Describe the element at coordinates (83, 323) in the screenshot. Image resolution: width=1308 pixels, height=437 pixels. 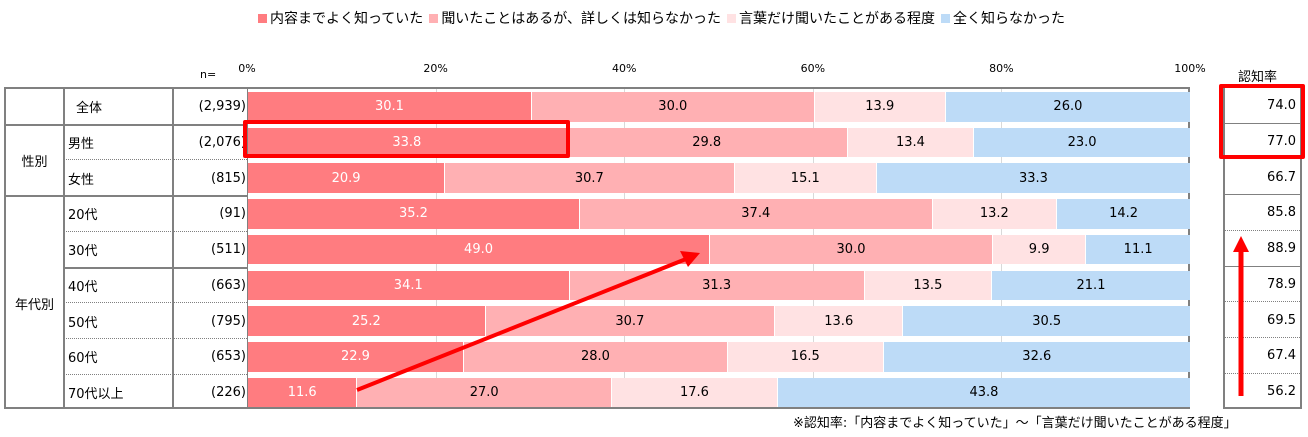
I see `row-label: 50代` at that location.